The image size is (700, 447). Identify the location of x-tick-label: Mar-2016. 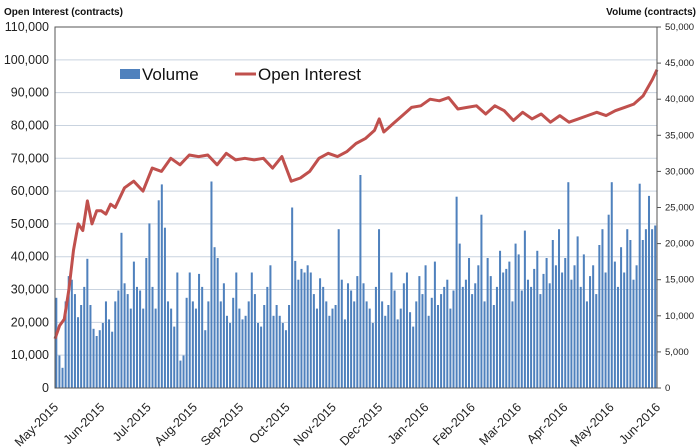
(500, 423).